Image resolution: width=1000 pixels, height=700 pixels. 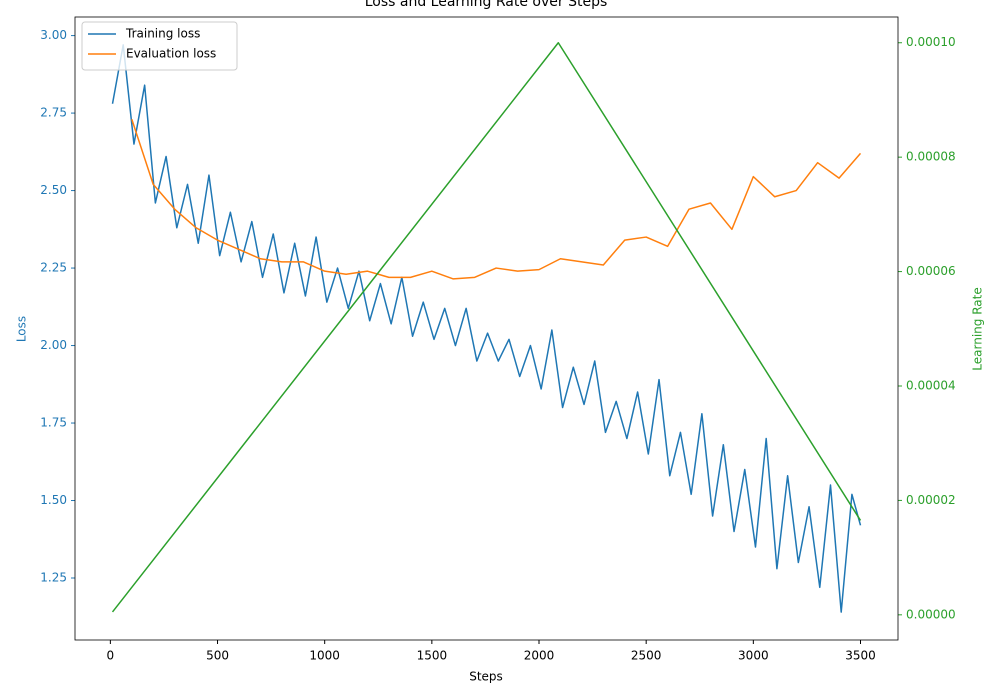 I want to click on y-tick-label: 2.00, so click(x=53, y=345).